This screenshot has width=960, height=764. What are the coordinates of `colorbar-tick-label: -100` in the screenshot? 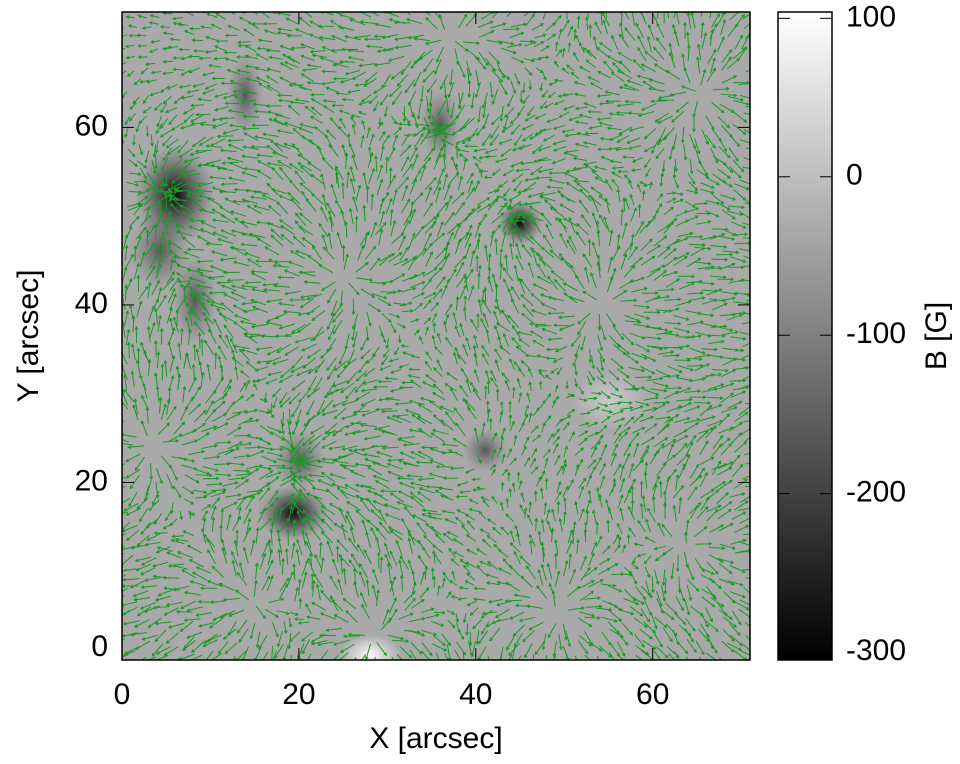 It's located at (876, 333).